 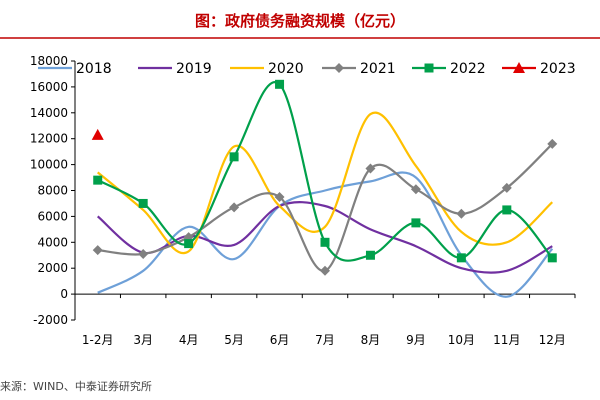 I want to click on legend-label-2021: 2021, so click(x=378, y=69).